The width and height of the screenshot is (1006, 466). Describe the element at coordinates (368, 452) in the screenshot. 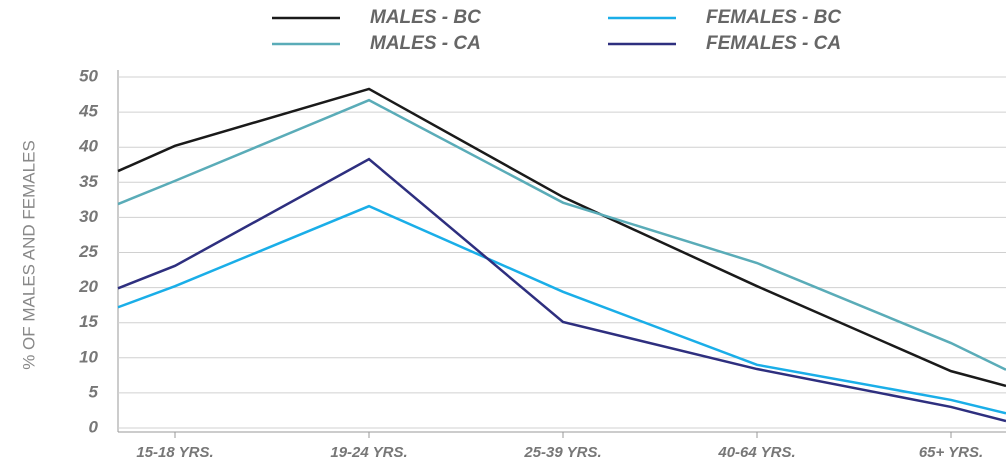

I see `x-tick-label: 19-24 YRS.` at that location.